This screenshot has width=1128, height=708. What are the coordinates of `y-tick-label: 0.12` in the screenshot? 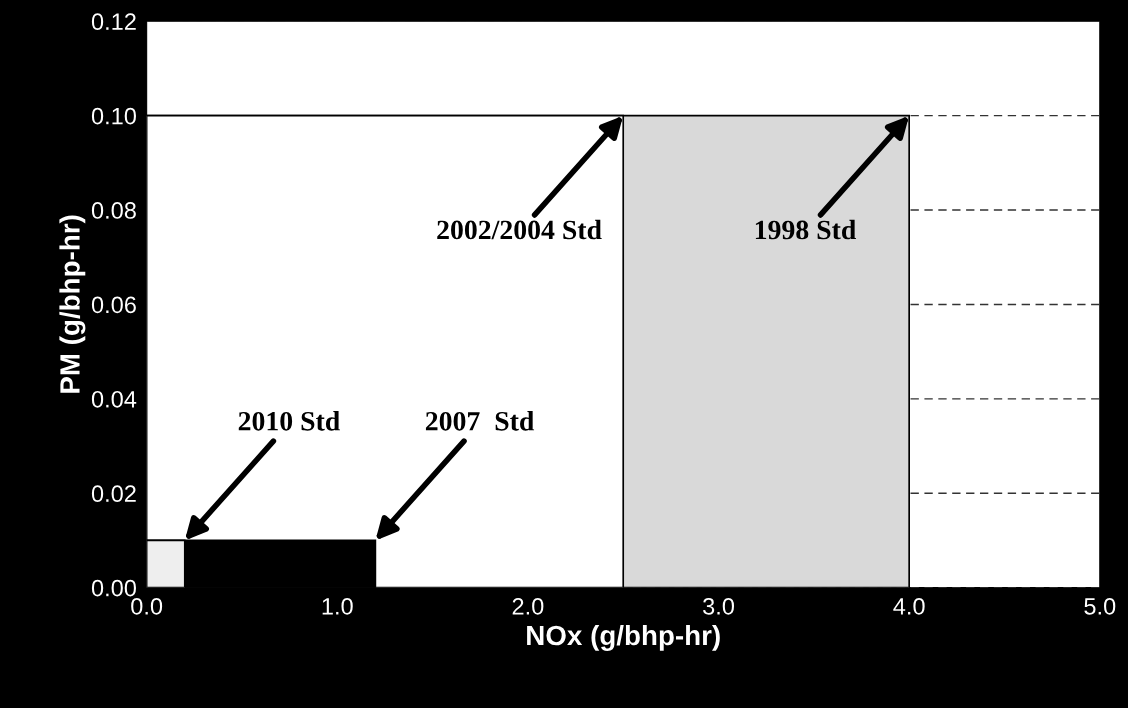 It's located at (113, 22).